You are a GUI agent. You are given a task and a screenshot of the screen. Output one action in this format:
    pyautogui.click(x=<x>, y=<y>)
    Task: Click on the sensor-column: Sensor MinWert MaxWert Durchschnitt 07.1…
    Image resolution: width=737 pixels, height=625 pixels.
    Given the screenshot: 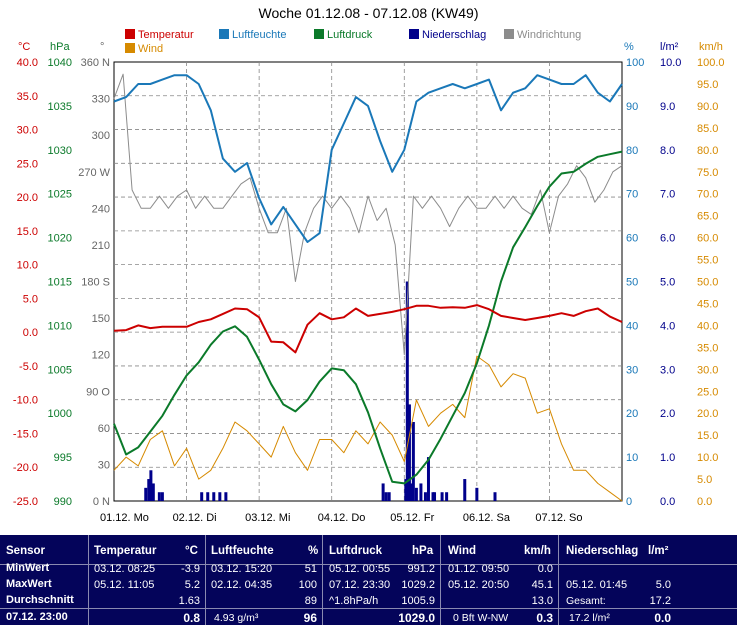 What is the action you would take?
    pyautogui.click(x=44, y=580)
    